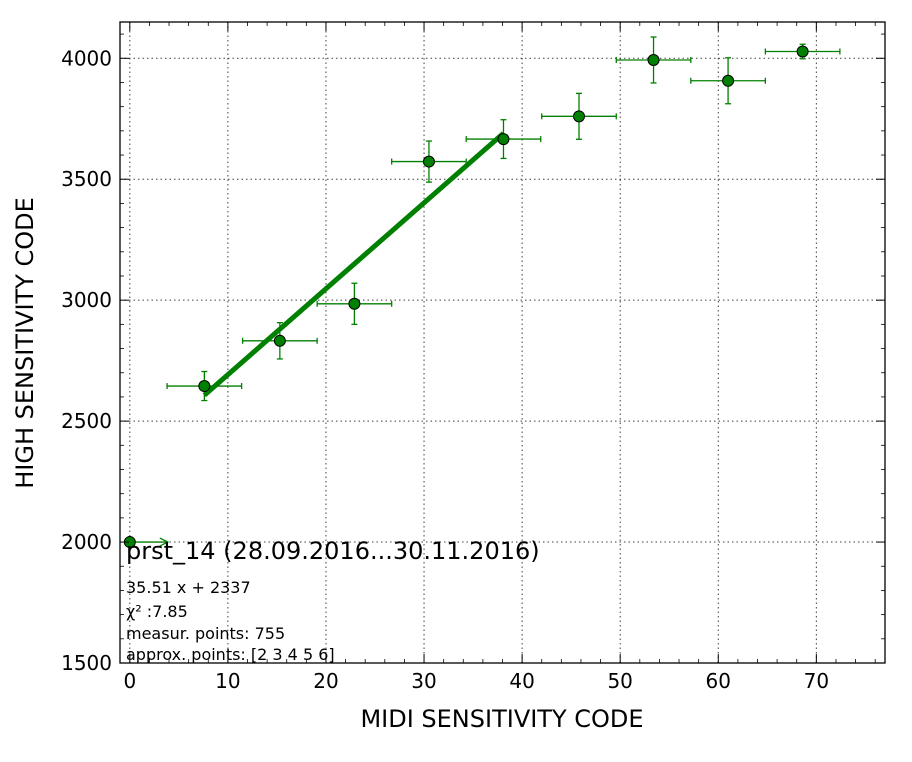 This screenshot has height=762, width=912. What do you see at coordinates (501, 719) in the screenshot?
I see `x-axis-title: MIDI SENSITIVITY CODE` at bounding box center [501, 719].